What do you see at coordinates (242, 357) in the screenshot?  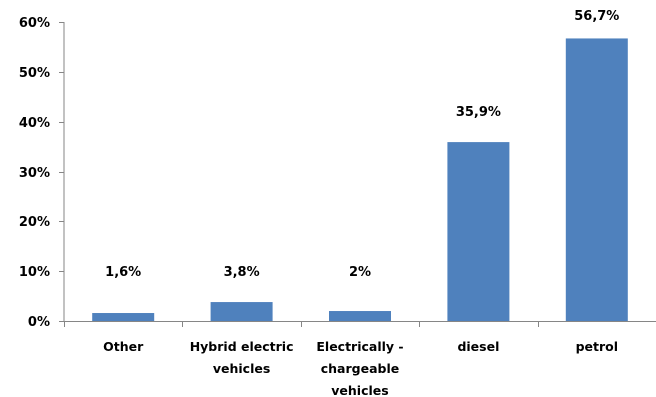 I see `x-tick-label: Hybrid electric vehicles` at bounding box center [242, 357].